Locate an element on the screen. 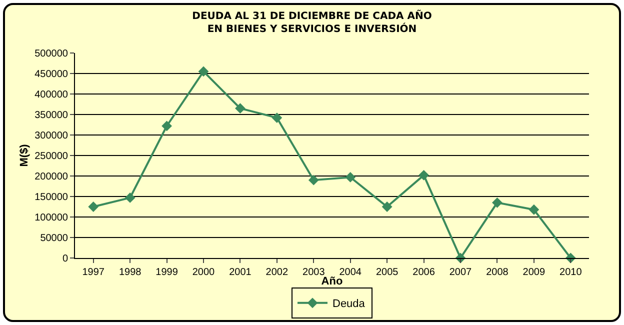  x-tick-label: 2005 is located at coordinates (387, 272).